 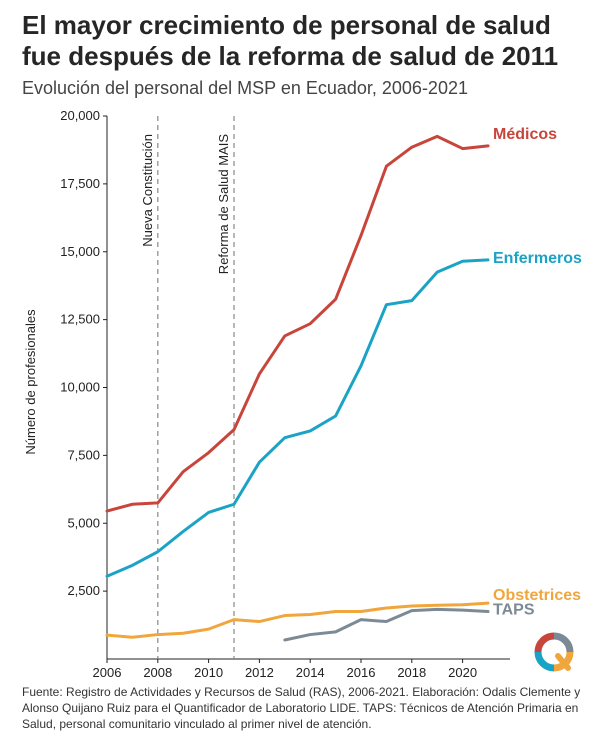 What do you see at coordinates (80, 251) in the screenshot?
I see `y-tick-label: 15,000` at bounding box center [80, 251].